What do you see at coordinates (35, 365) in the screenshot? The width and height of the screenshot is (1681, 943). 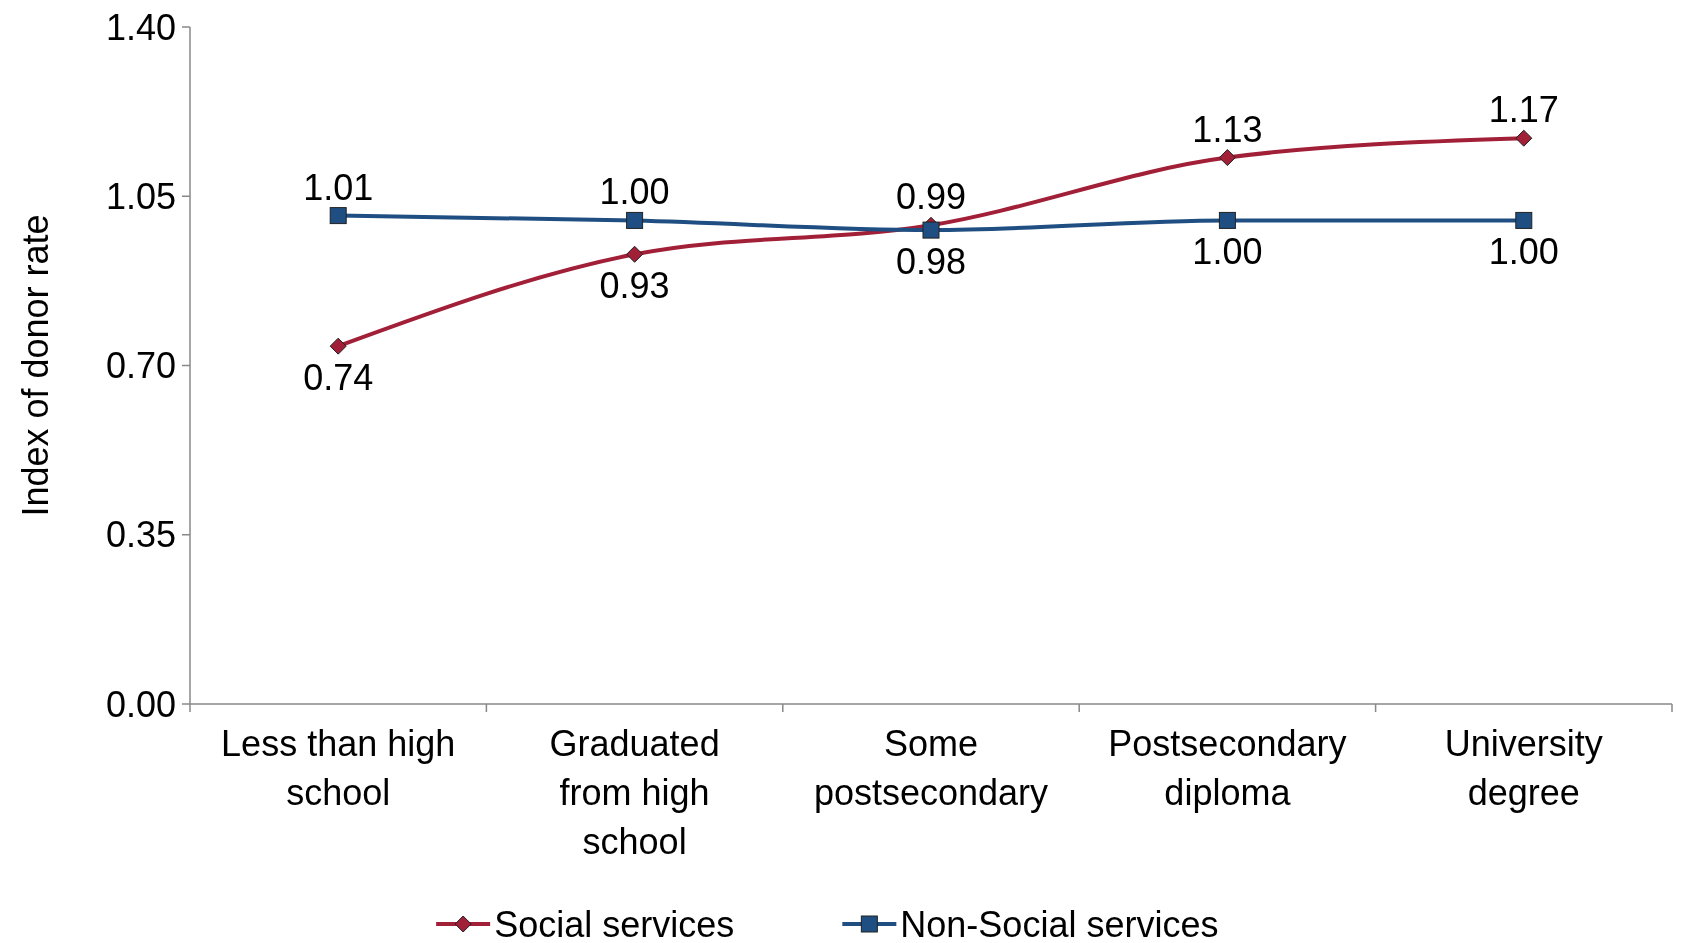 I see `y-axis-title: Index of donor rate` at bounding box center [35, 365].